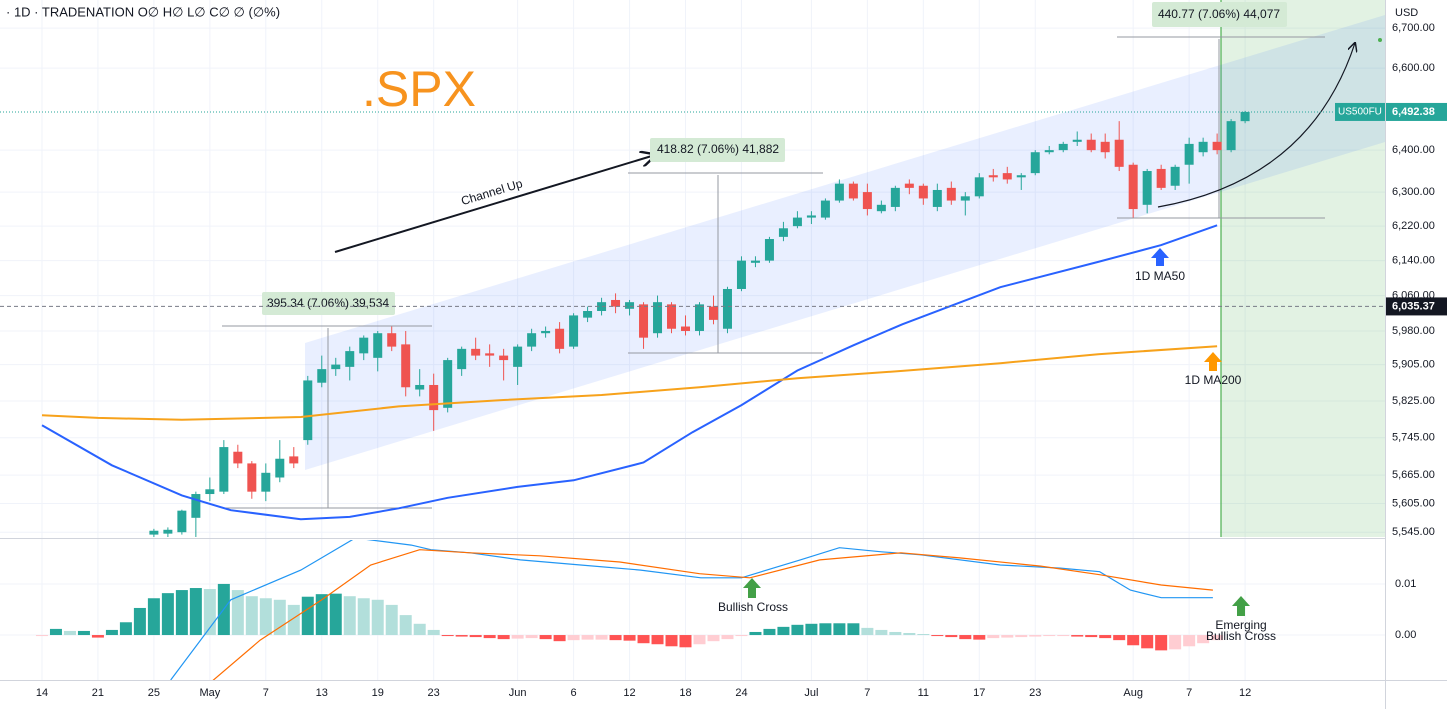 The width and height of the screenshot is (1447, 709). I want to click on y-tick-label: 0.01, so click(1405, 584).